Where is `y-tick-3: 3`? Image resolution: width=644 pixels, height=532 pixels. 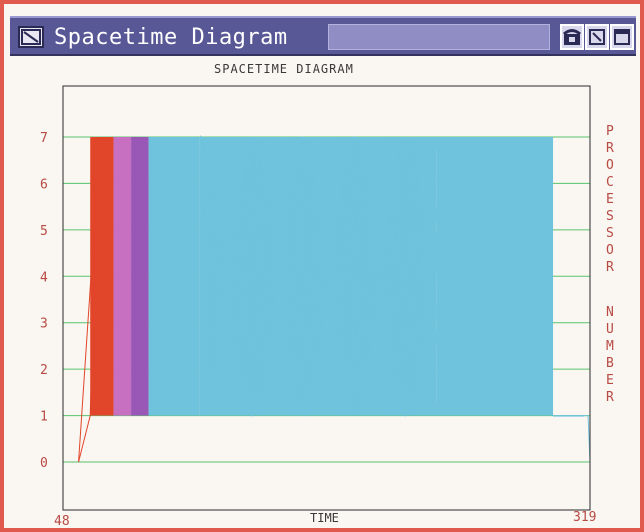
y-tick-3: 3 is located at coordinates (44, 324).